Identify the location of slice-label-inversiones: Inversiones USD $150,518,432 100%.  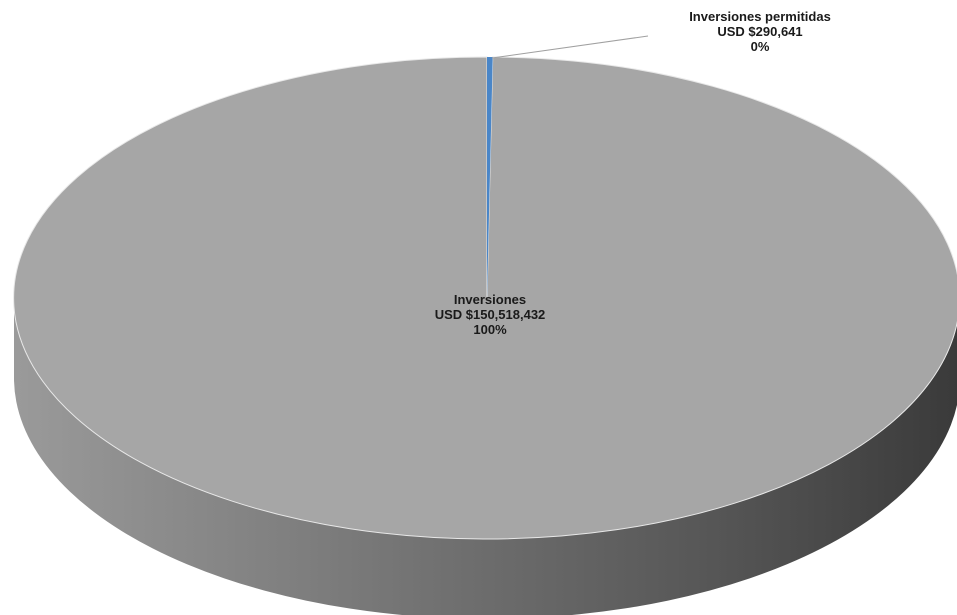
(490, 314).